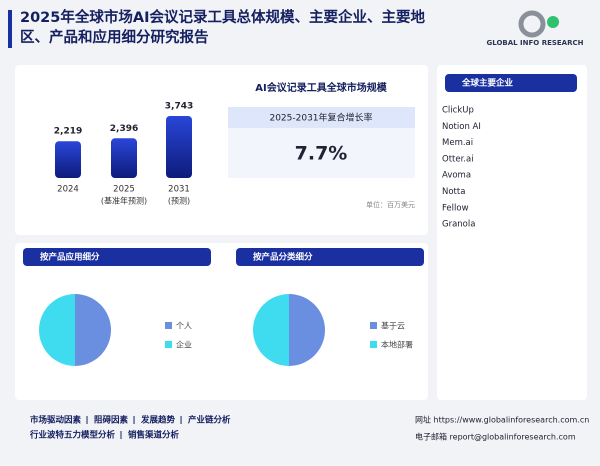 Image resolution: width=600 pixels, height=466 pixels. What do you see at coordinates (397, 345) in the screenshot?
I see `legend-label: 本地部署` at bounding box center [397, 345].